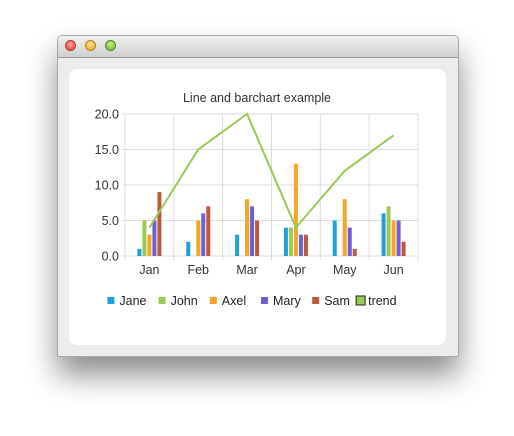 This screenshot has height=436, width=514. I want to click on bar-jane-feb, so click(188, 248).